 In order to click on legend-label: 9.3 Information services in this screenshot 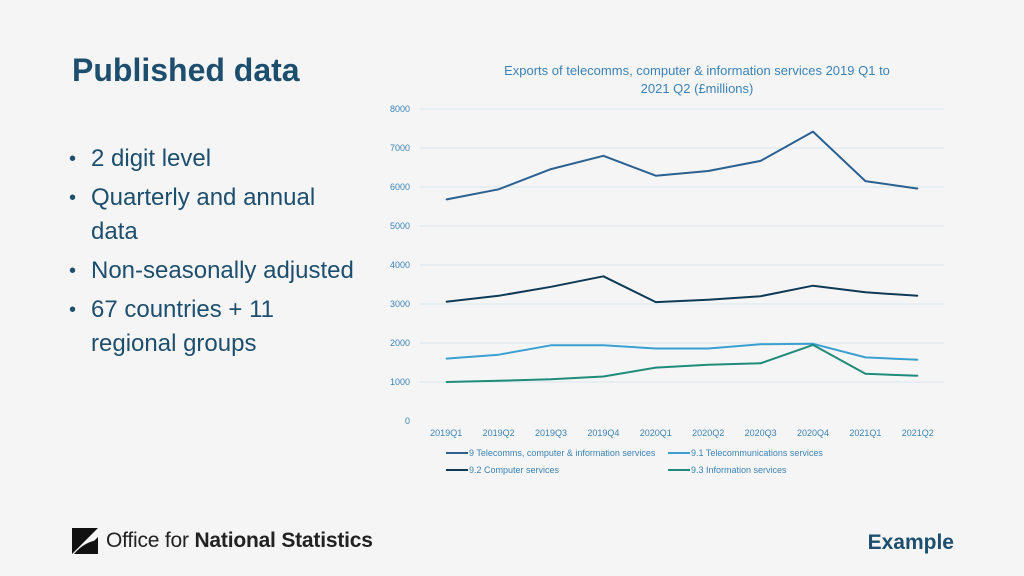, I will do `click(739, 470)`.